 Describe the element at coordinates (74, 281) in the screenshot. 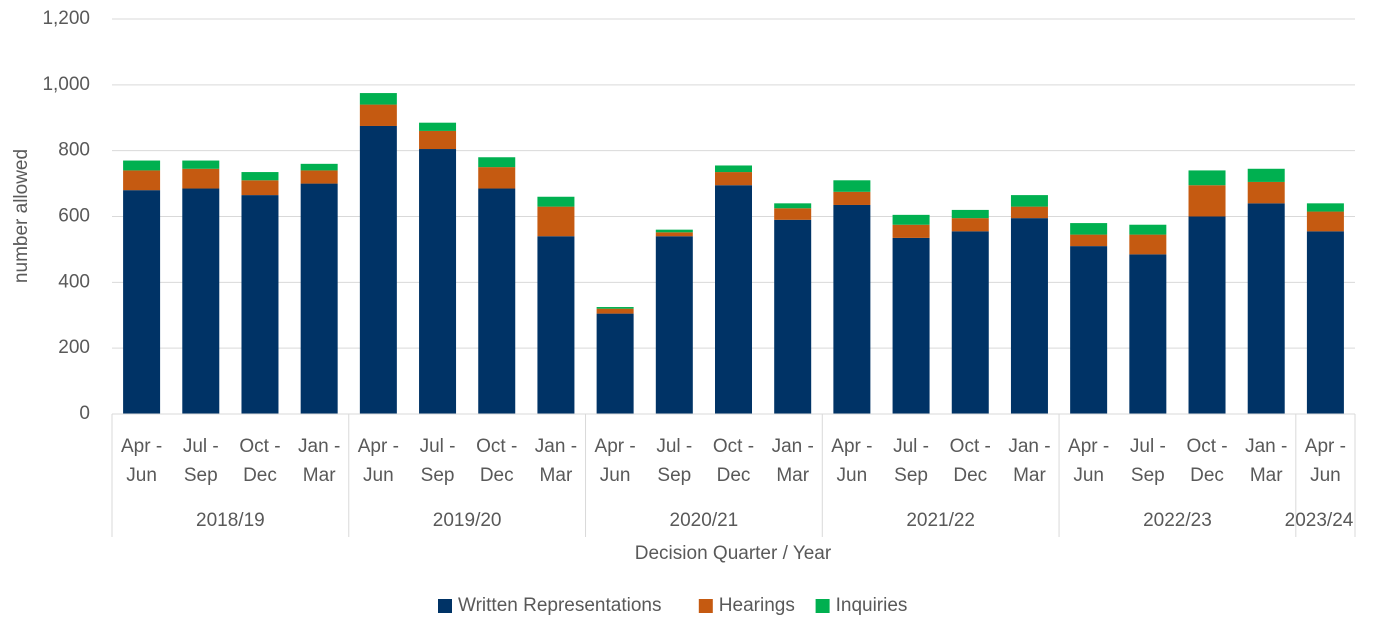

I see `y-tick-label: 400` at that location.